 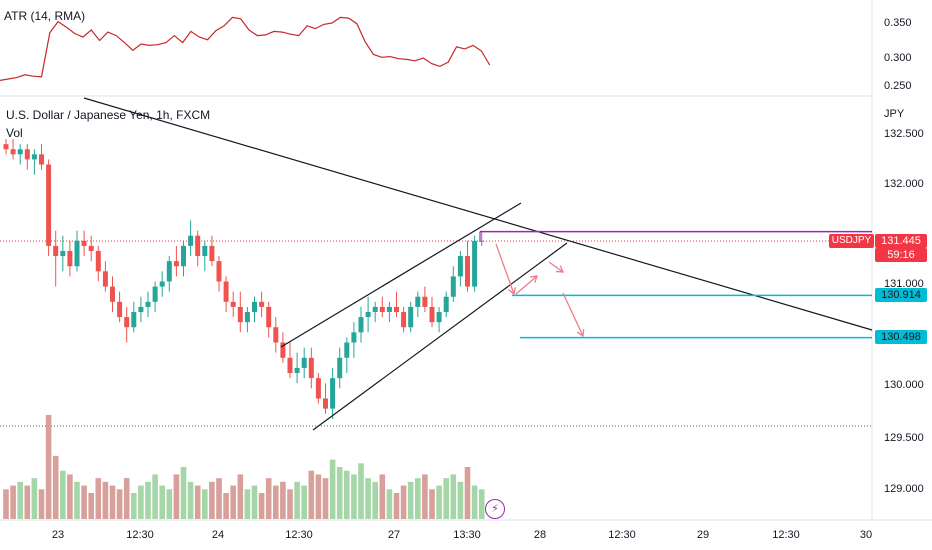 I want to click on bar-countdown-tag: 59:16, so click(x=901, y=255).